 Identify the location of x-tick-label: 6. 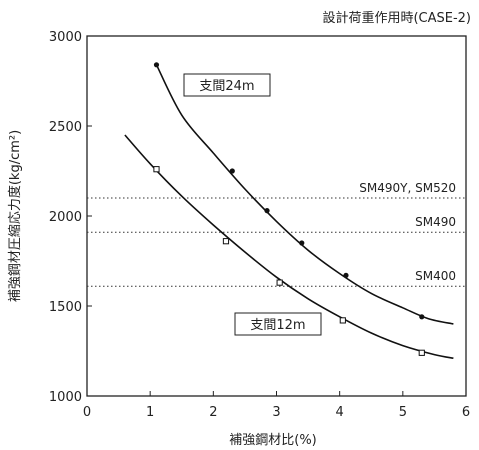
(466, 412).